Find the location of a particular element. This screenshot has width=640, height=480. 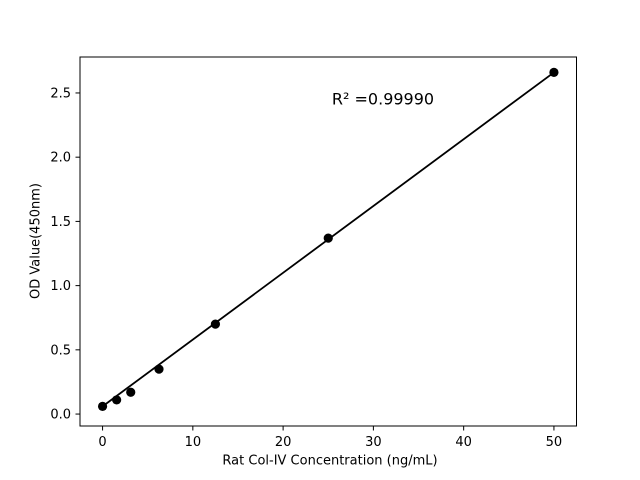

r-squared-annotation: R² =0.99990 is located at coordinates (383, 99).